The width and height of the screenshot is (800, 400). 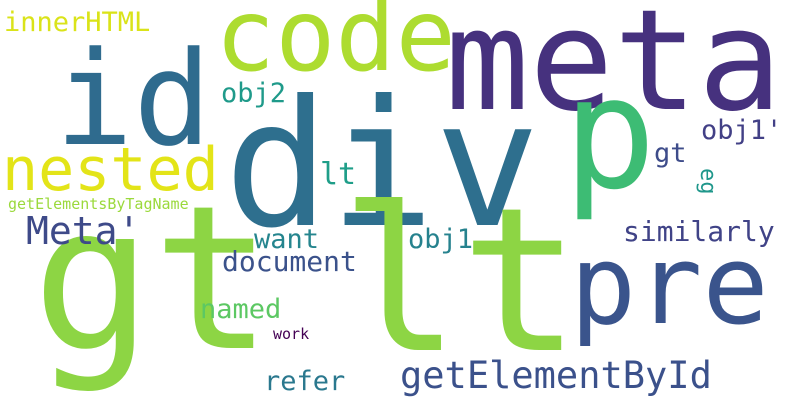 What do you see at coordinates (241, 309) in the screenshot?
I see `word-named: named` at bounding box center [241, 309].